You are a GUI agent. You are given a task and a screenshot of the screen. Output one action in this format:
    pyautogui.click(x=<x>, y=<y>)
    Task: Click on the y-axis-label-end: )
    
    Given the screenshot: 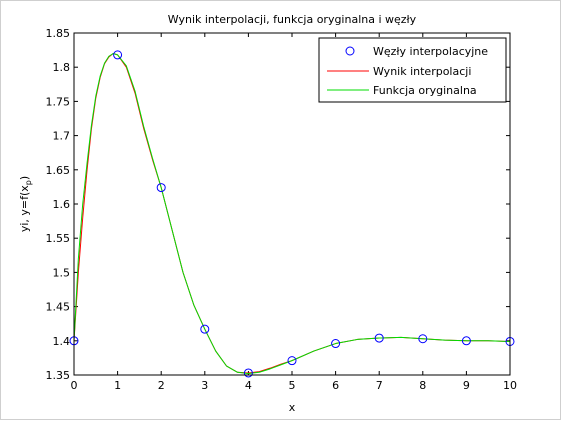 What is the action you would take?
    pyautogui.click(x=24, y=178)
    